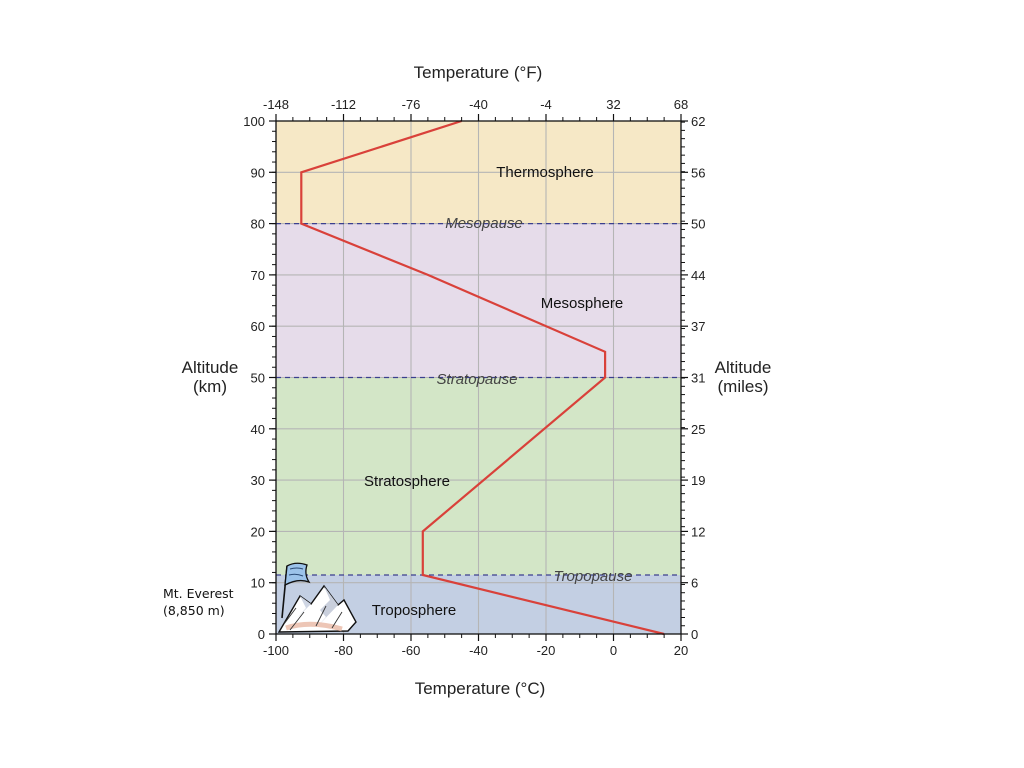 The height and width of the screenshot is (768, 1024). What do you see at coordinates (545, 172) in the screenshot?
I see `layer-label-thermosphere: Thermosphere` at bounding box center [545, 172].